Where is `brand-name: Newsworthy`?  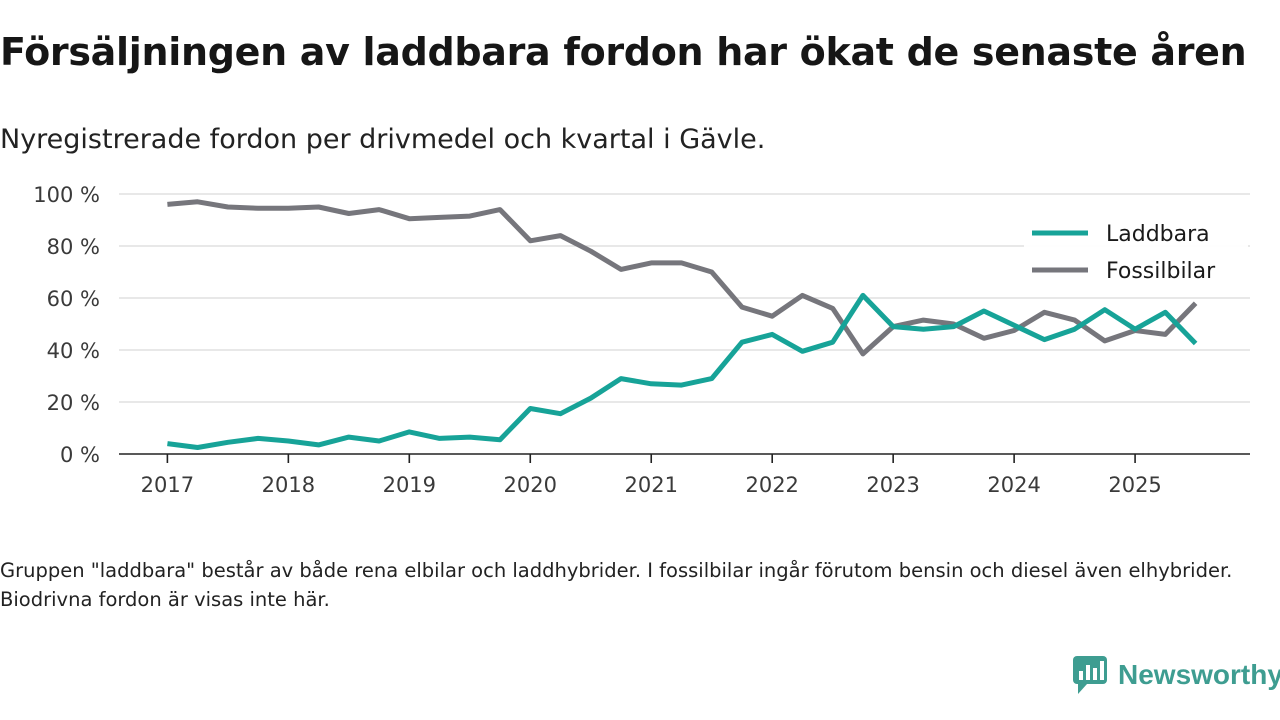
brand-name: Newsworthy is located at coordinates (1199, 674).